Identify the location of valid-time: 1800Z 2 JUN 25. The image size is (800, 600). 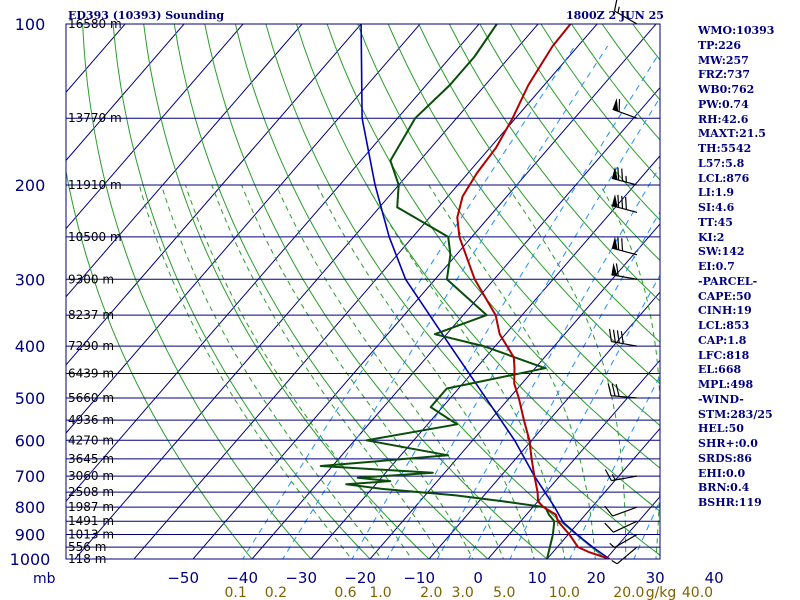
(615, 15).